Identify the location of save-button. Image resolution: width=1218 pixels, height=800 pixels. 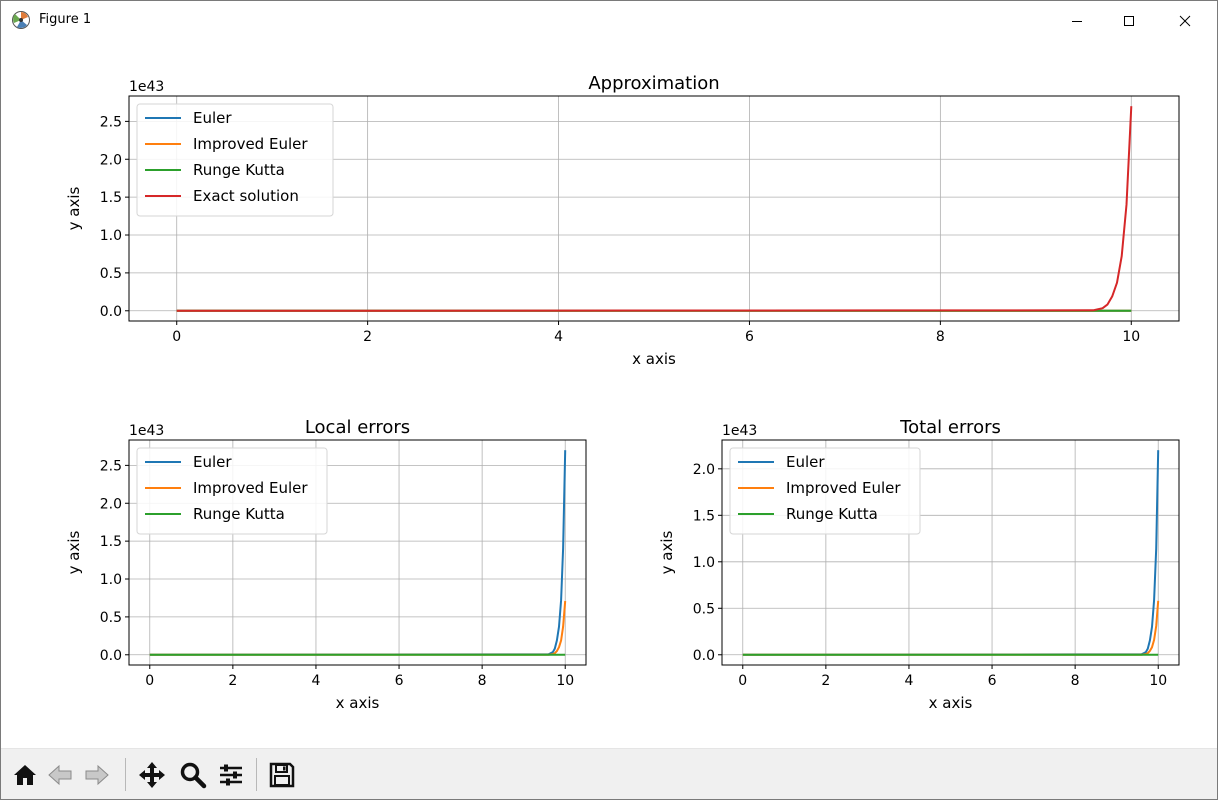
(281, 774).